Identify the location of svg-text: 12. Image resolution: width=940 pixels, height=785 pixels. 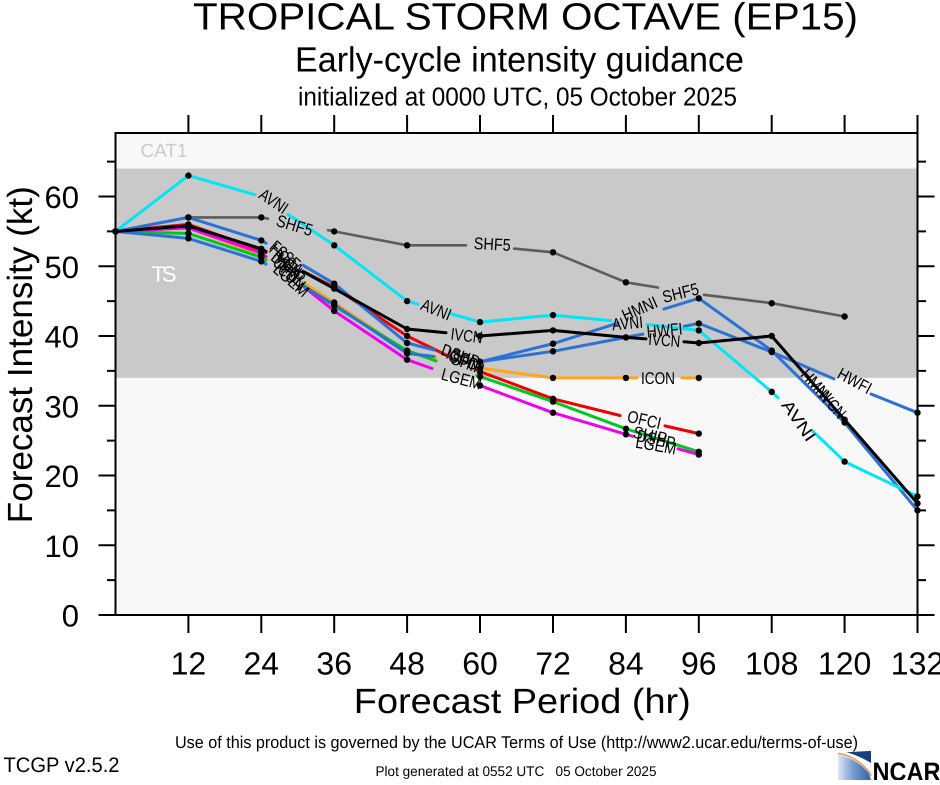
(189, 664).